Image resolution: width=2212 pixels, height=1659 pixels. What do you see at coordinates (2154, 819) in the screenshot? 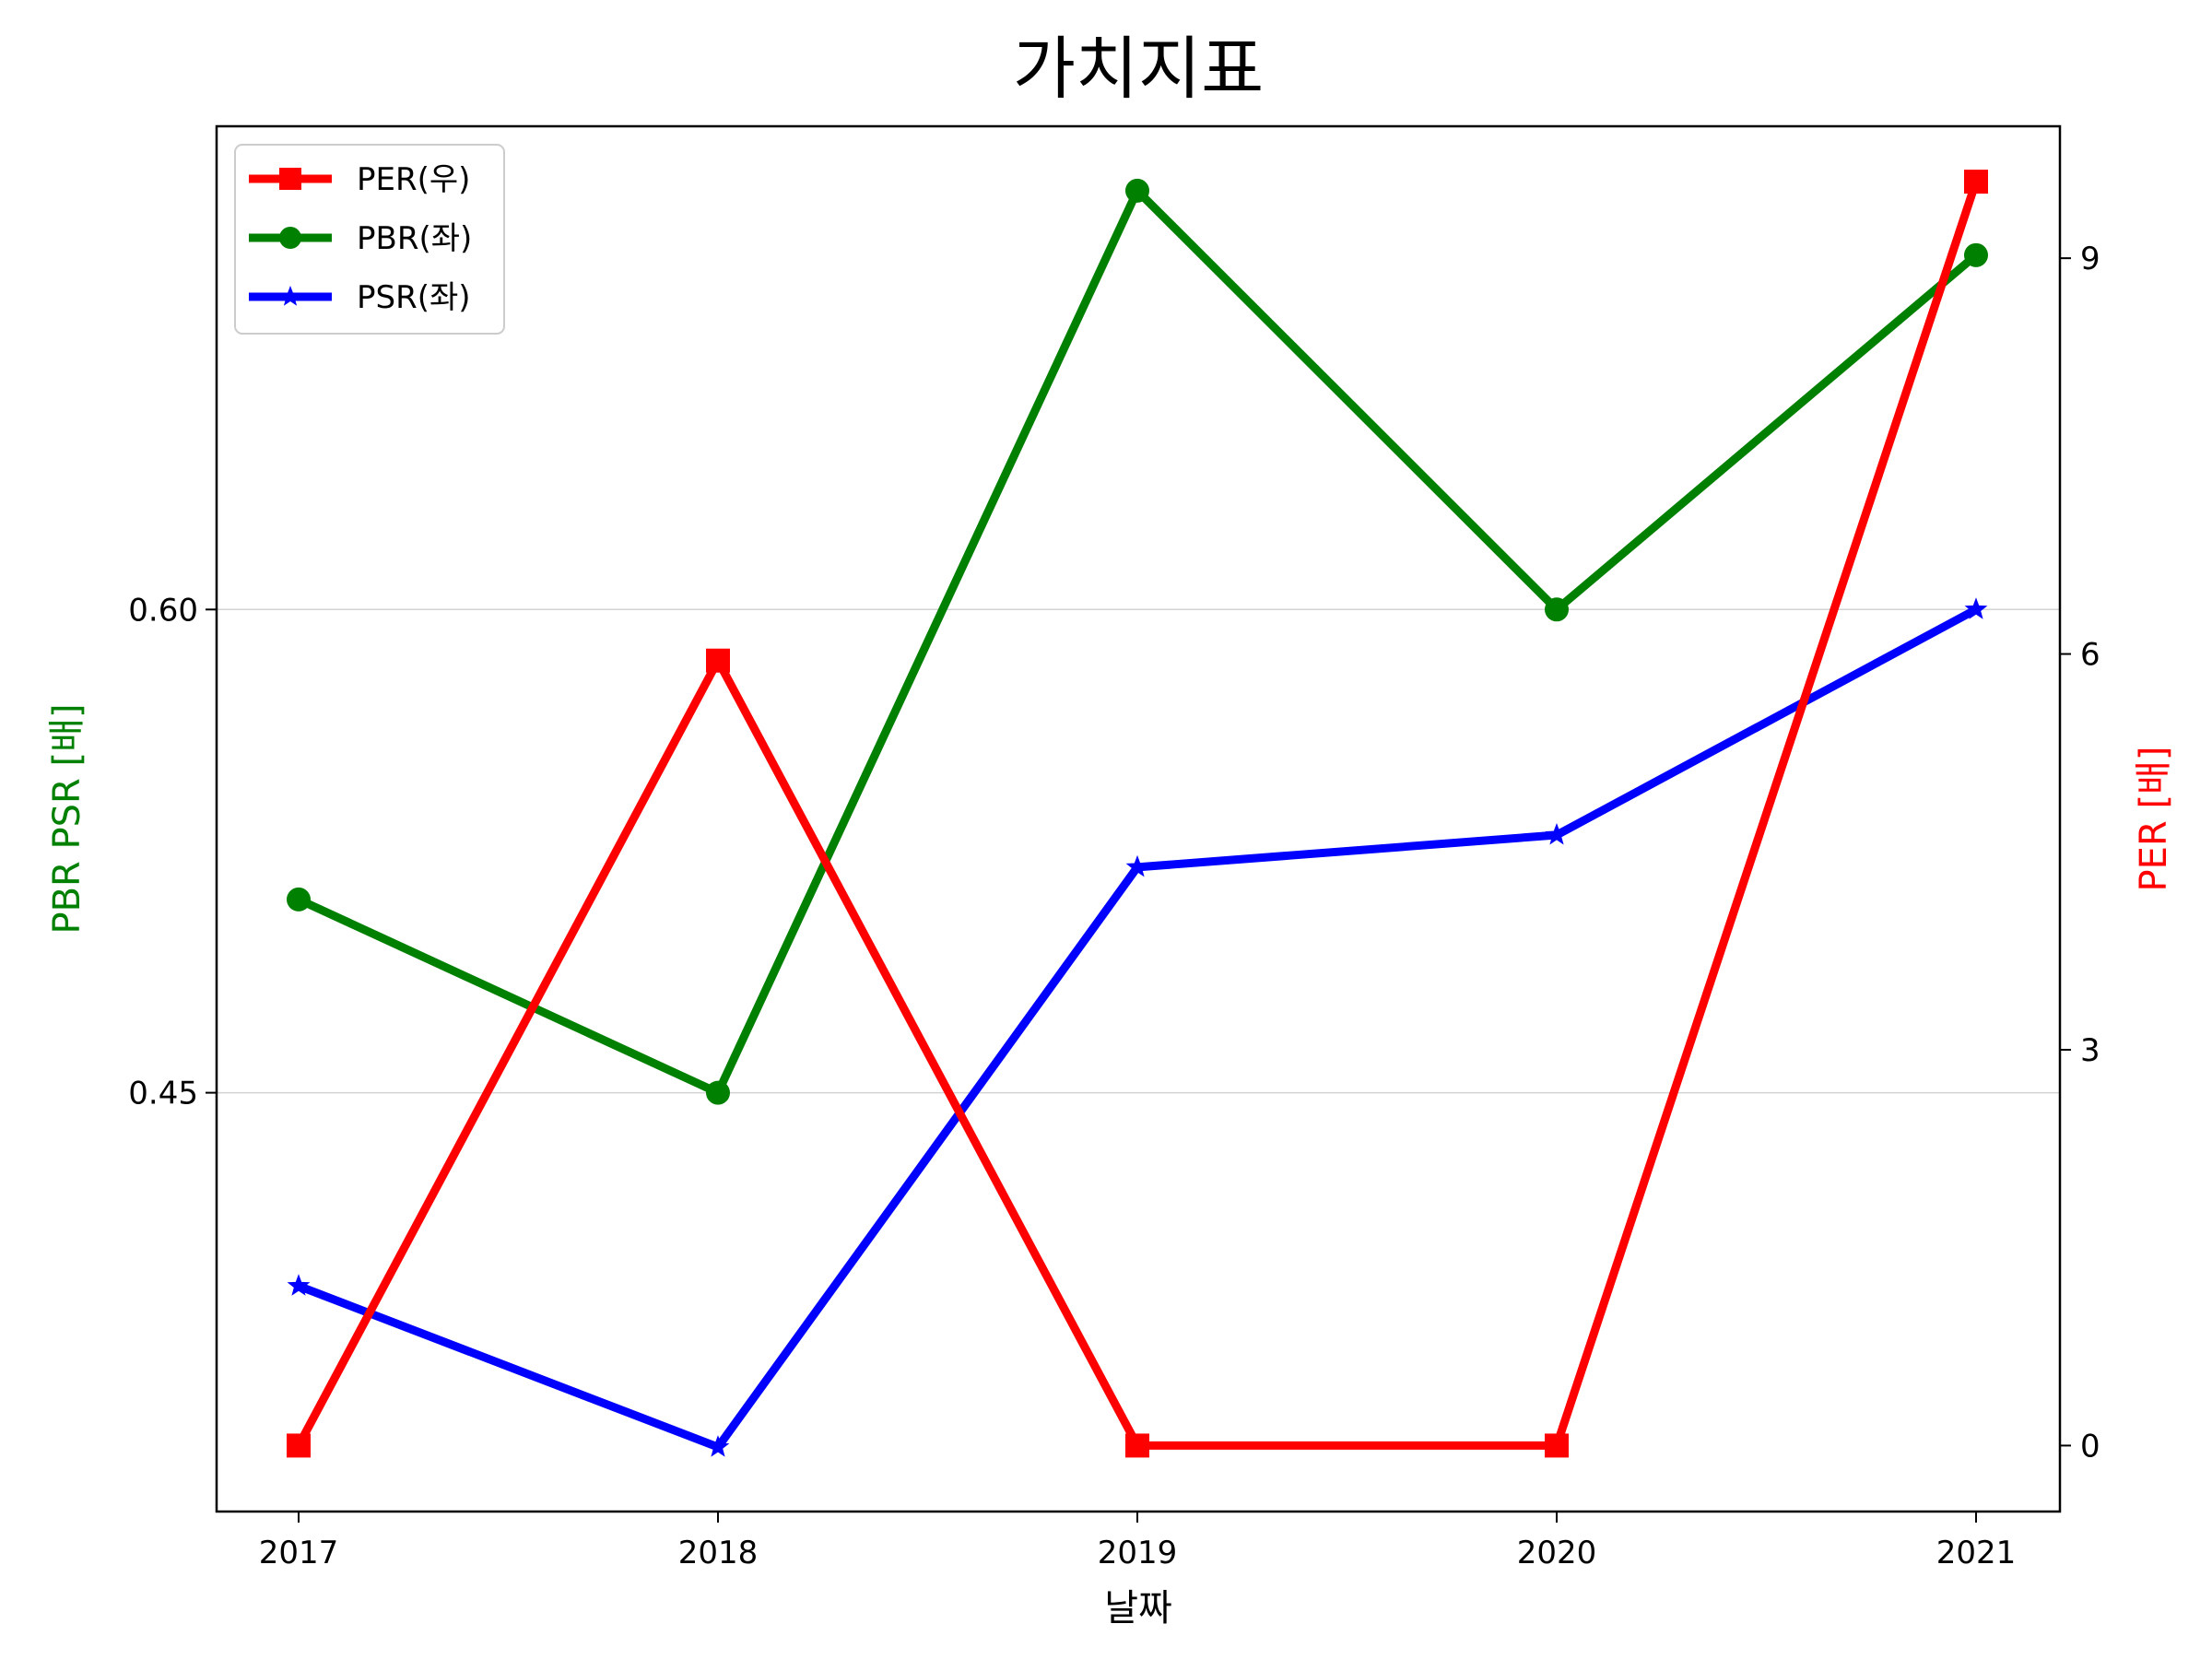
I see `right-y-axis-label: PER [배]` at bounding box center [2154, 819].